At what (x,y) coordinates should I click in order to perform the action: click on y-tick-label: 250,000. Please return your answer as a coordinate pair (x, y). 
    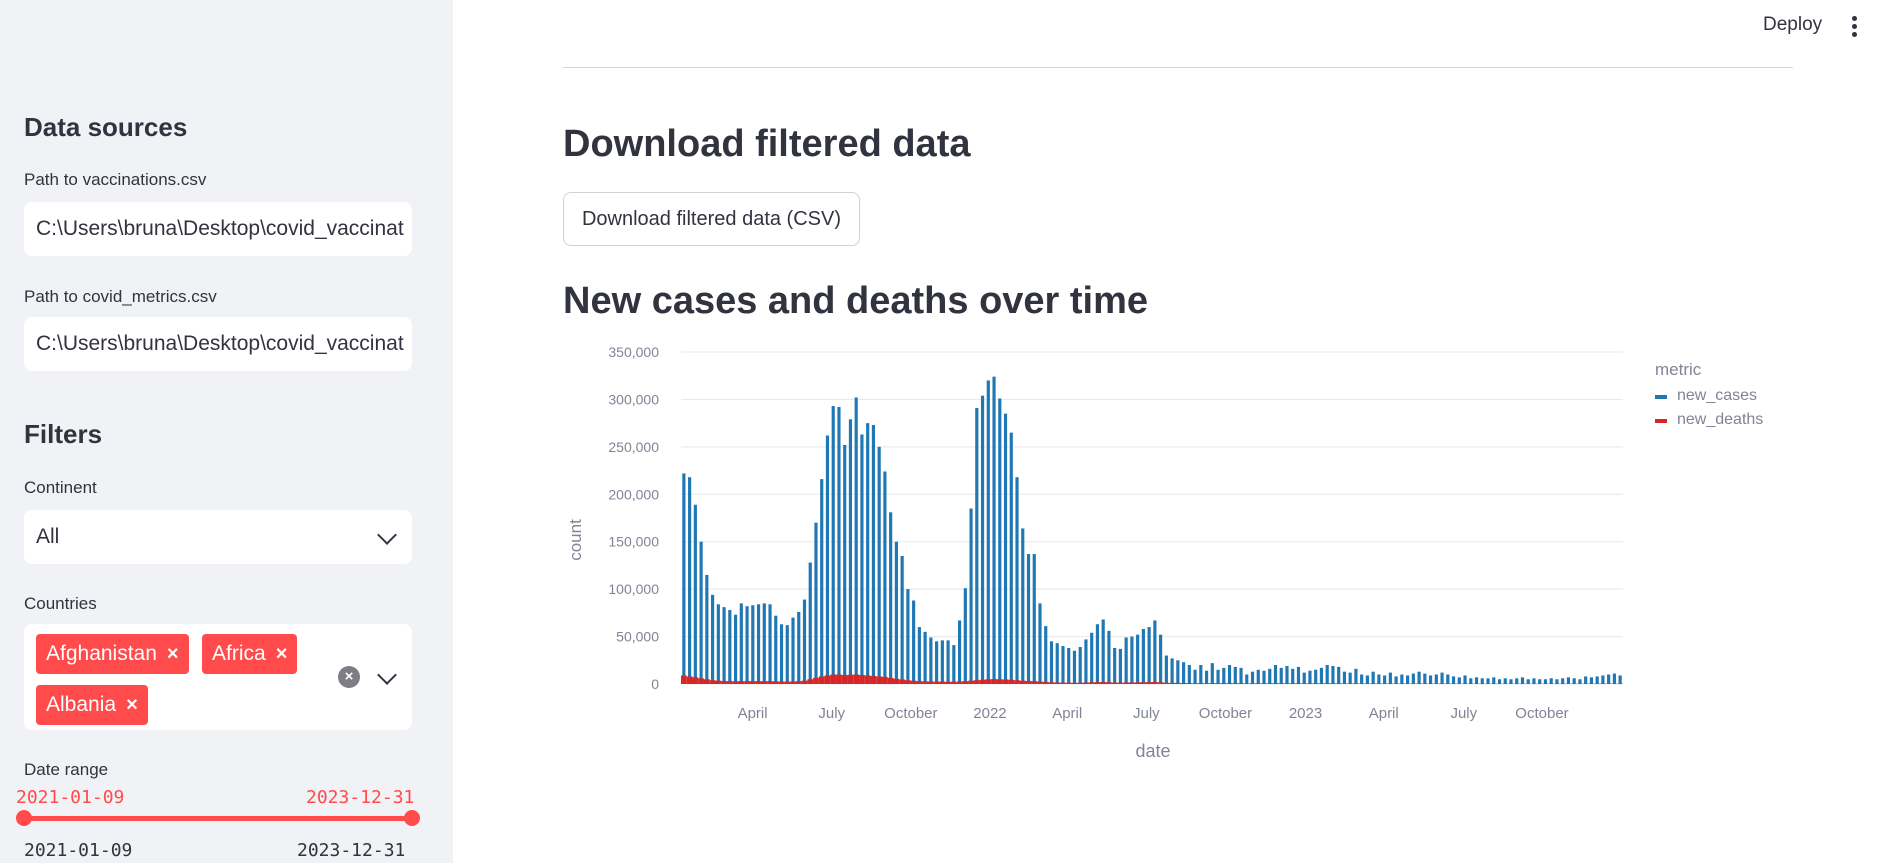
    Looking at the image, I should click on (633, 447).